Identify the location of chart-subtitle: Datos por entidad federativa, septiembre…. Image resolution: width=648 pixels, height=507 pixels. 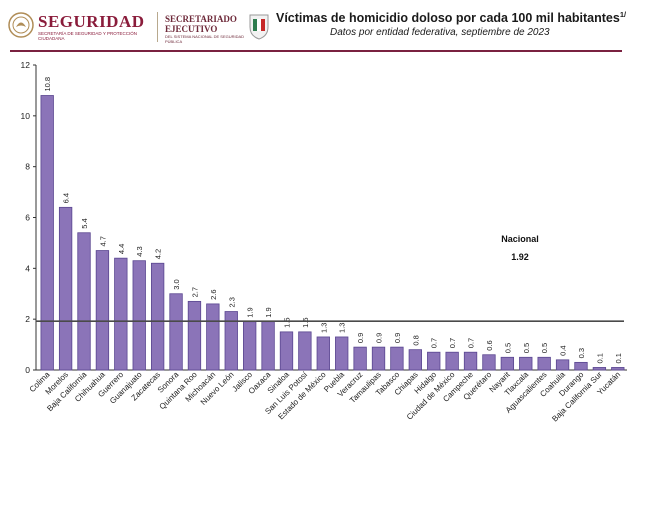
(440, 32).